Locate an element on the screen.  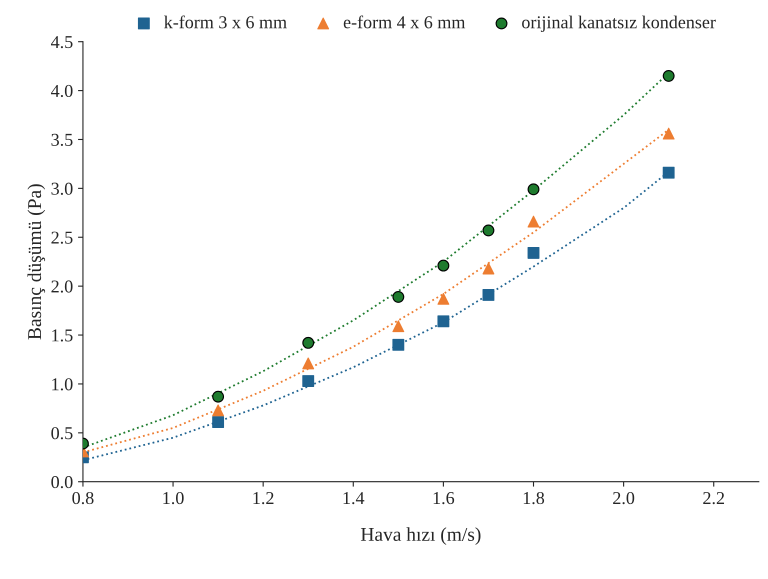
y-tick-label: 0.0 is located at coordinates (62, 482).